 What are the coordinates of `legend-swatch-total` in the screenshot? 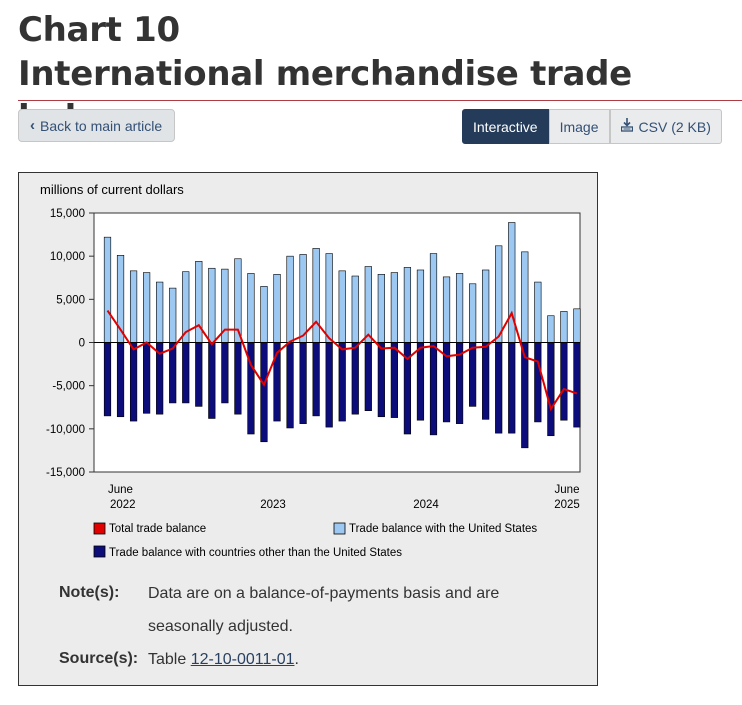 It's located at (99, 528).